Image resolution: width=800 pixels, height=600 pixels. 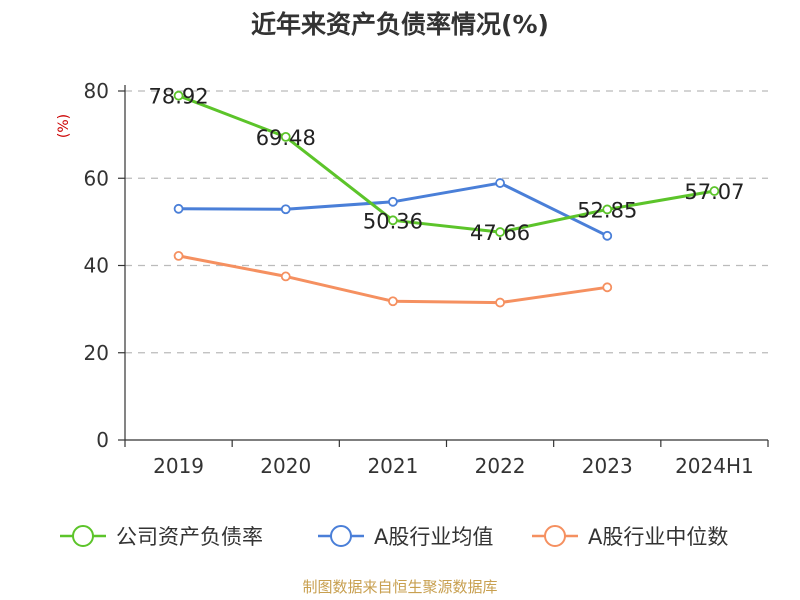 What do you see at coordinates (96, 178) in the screenshot?
I see `y-tick-label: 60` at bounding box center [96, 178].